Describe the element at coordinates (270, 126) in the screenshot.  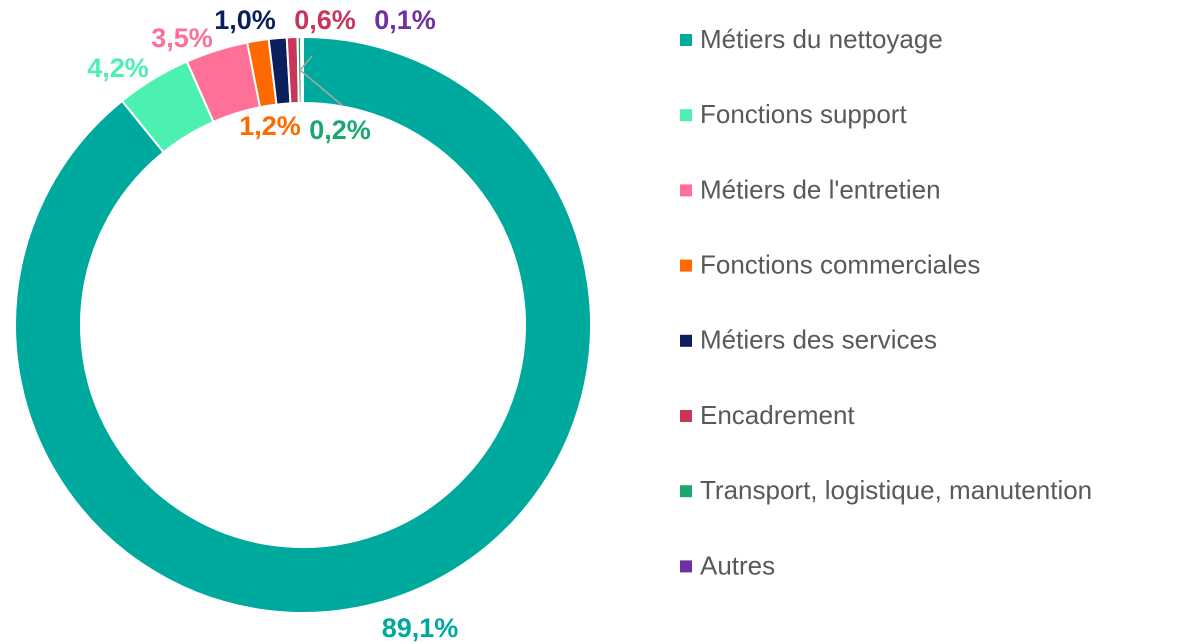
I see `data-label: 1,2%` at that location.